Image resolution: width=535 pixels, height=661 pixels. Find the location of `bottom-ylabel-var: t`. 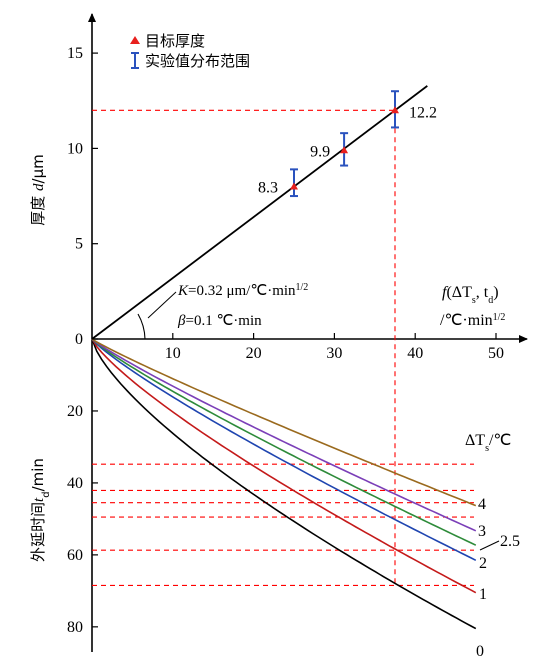

bottom-ylabel-var: t is located at coordinates (39, 499).